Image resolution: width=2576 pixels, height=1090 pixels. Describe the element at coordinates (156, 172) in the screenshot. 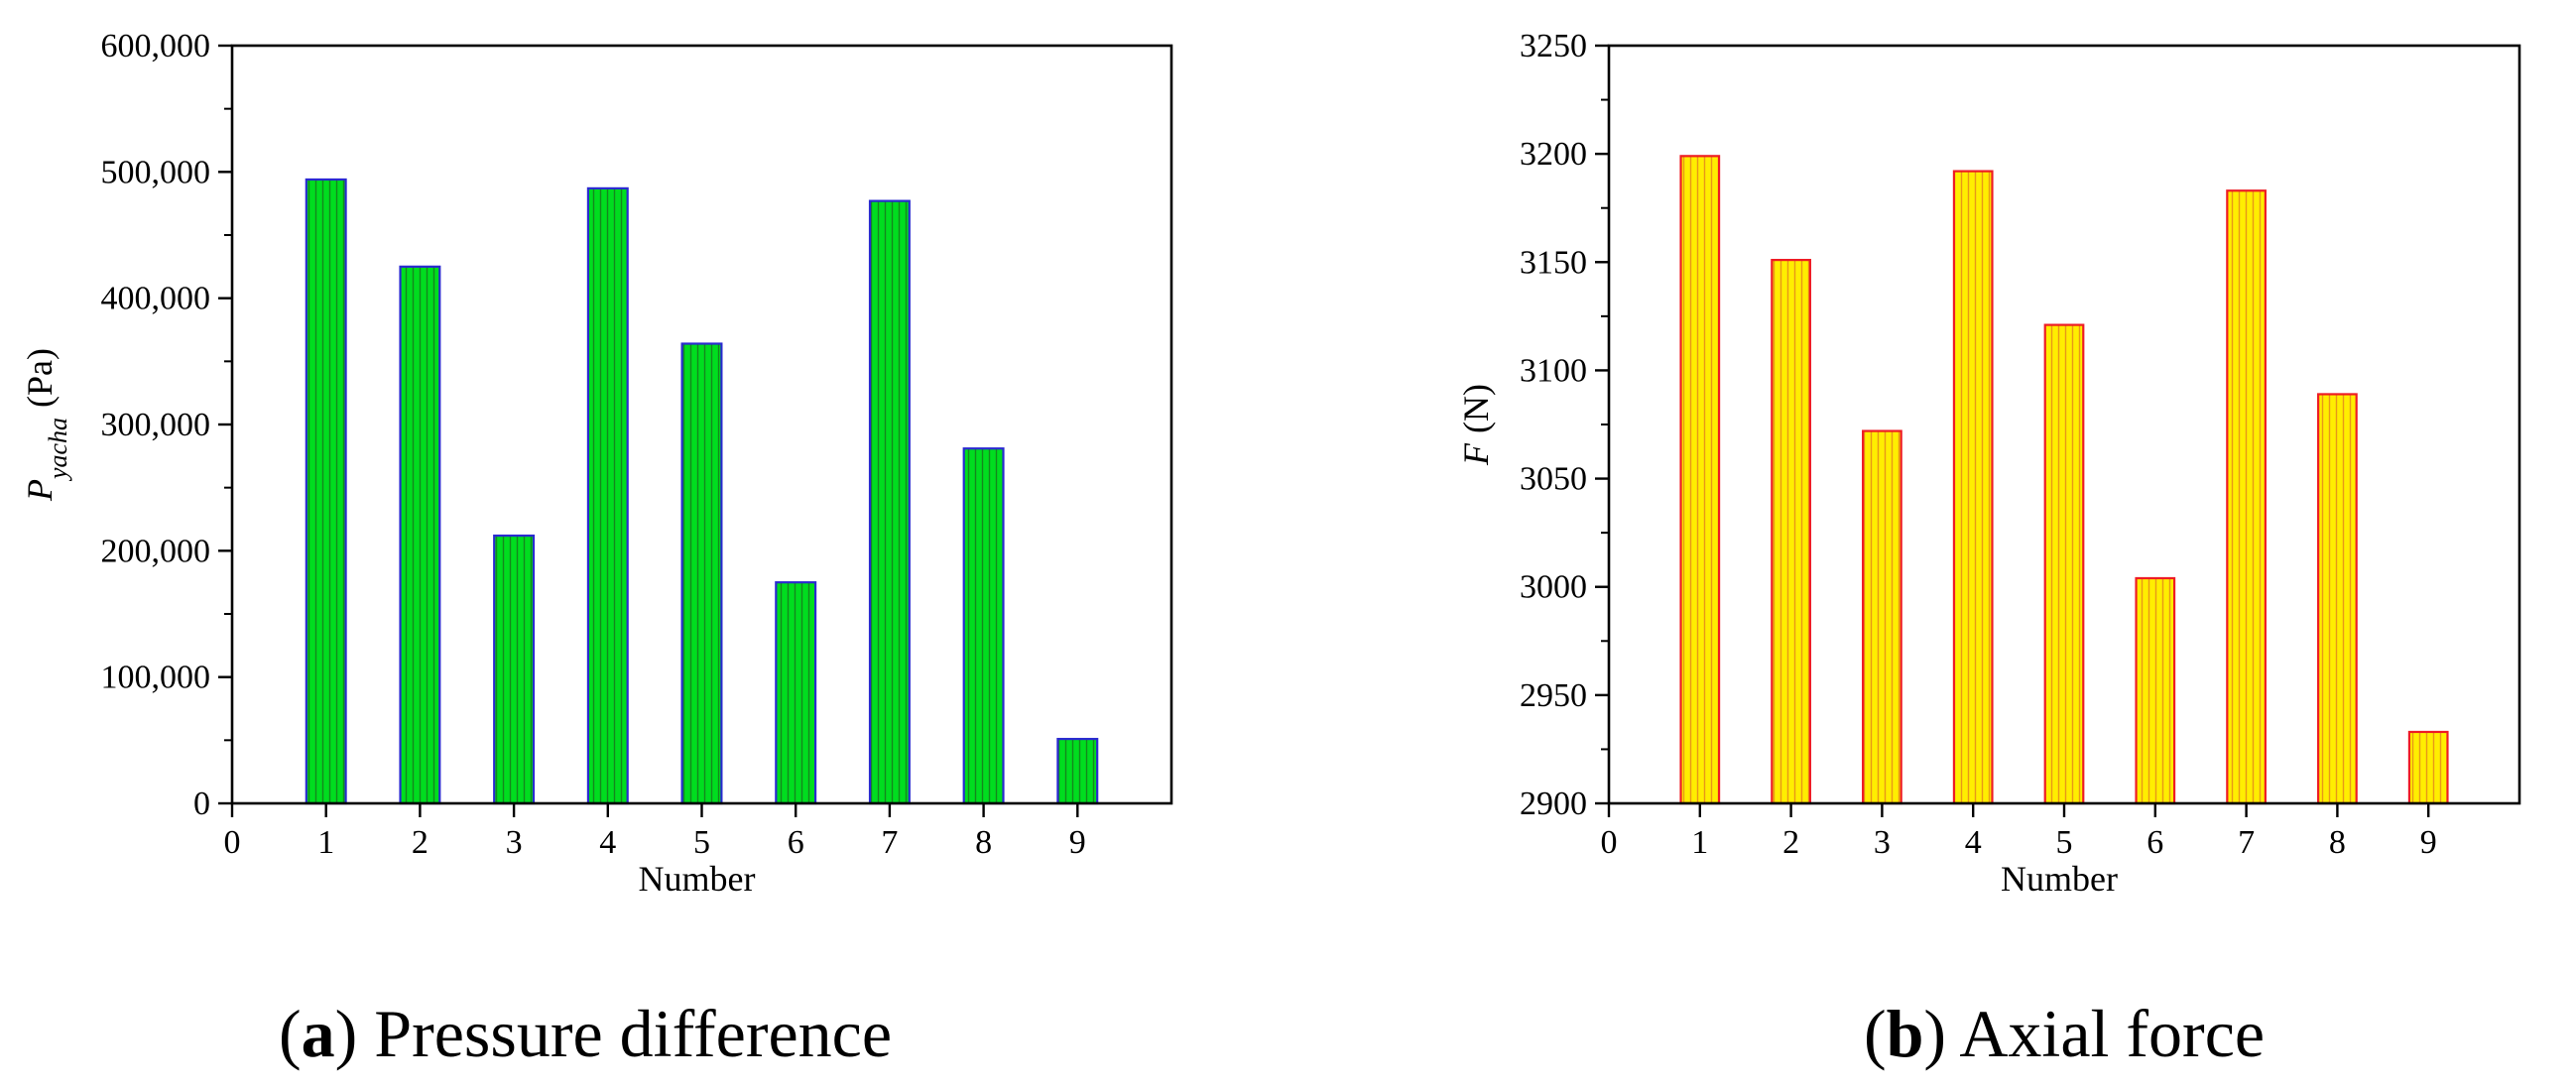

I see `y-tick-label: 500,000` at that location.